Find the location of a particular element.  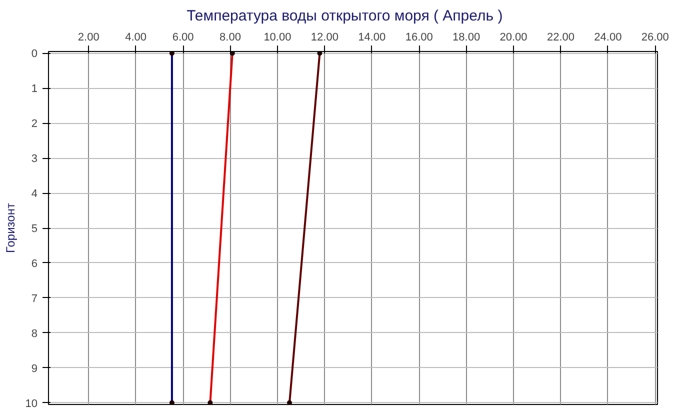

y-tick-label: 3 is located at coordinates (34, 159).